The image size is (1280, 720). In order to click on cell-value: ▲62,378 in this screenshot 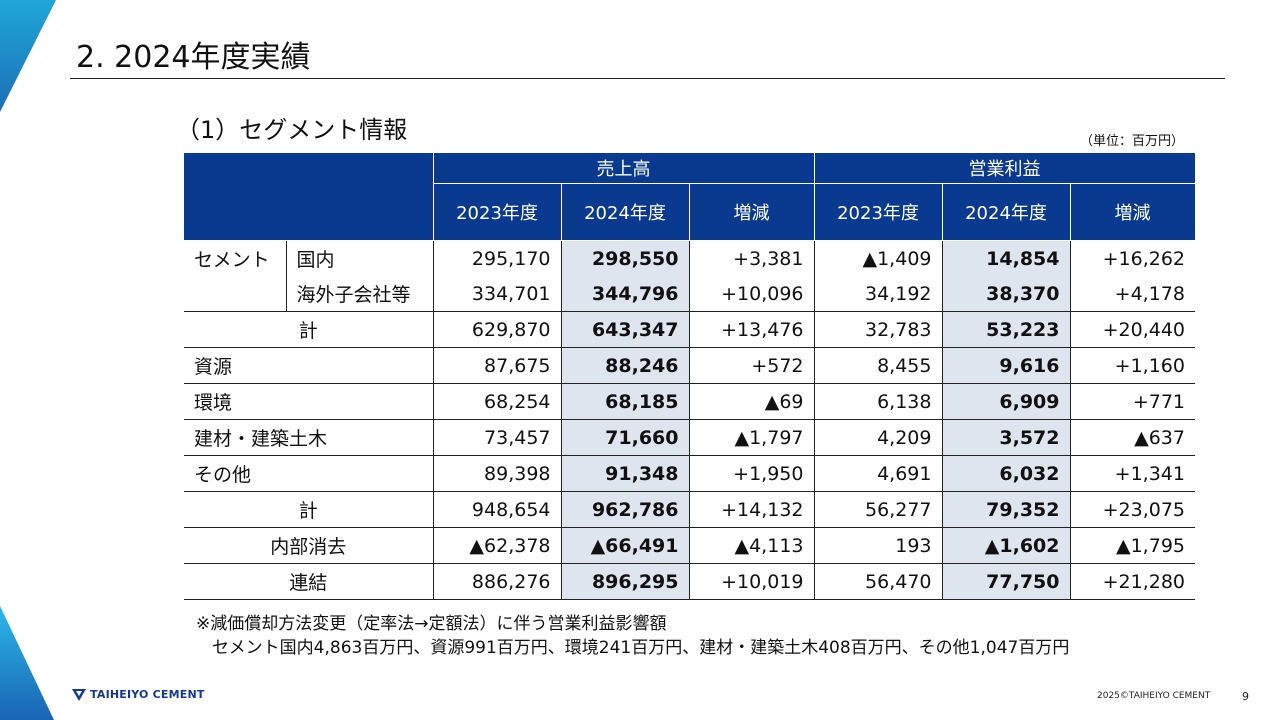, I will do `click(496, 545)`.